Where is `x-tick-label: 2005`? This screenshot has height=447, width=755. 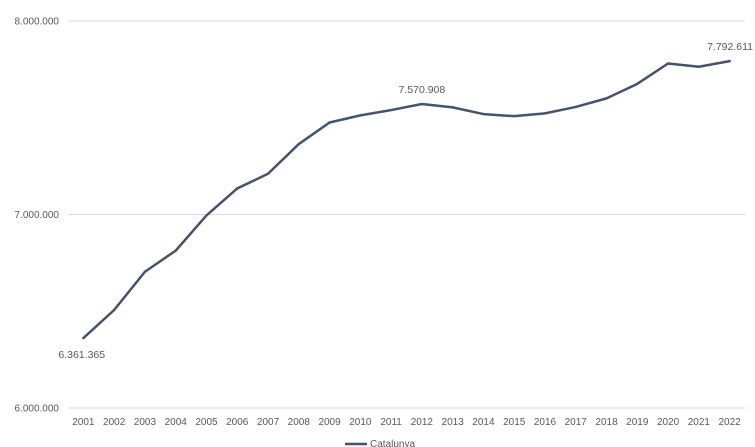 x-tick-label: 2005 is located at coordinates (206, 422).